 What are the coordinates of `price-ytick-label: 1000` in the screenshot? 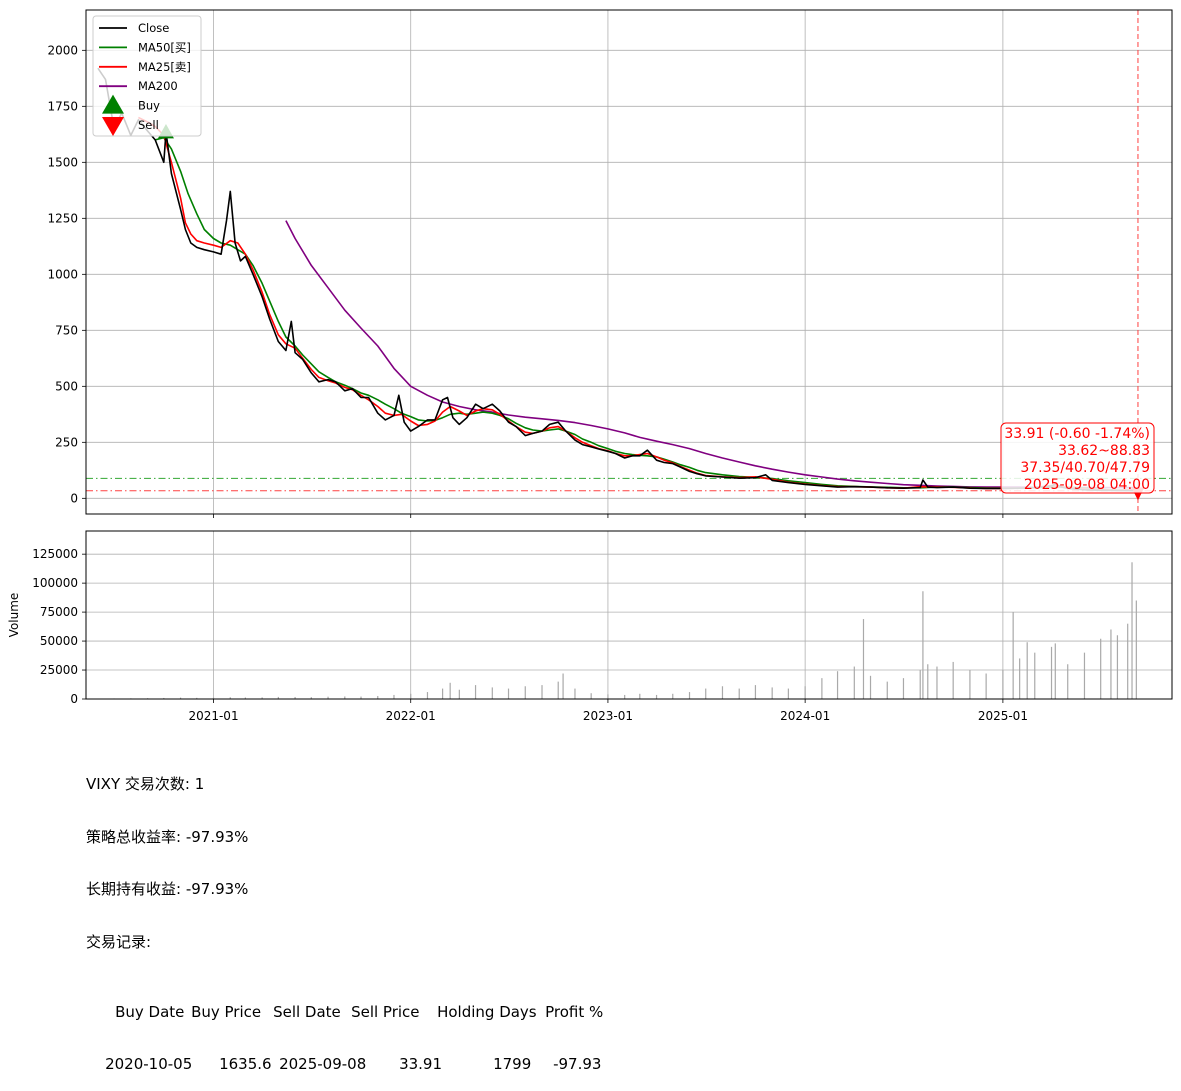 It's located at (62, 274).